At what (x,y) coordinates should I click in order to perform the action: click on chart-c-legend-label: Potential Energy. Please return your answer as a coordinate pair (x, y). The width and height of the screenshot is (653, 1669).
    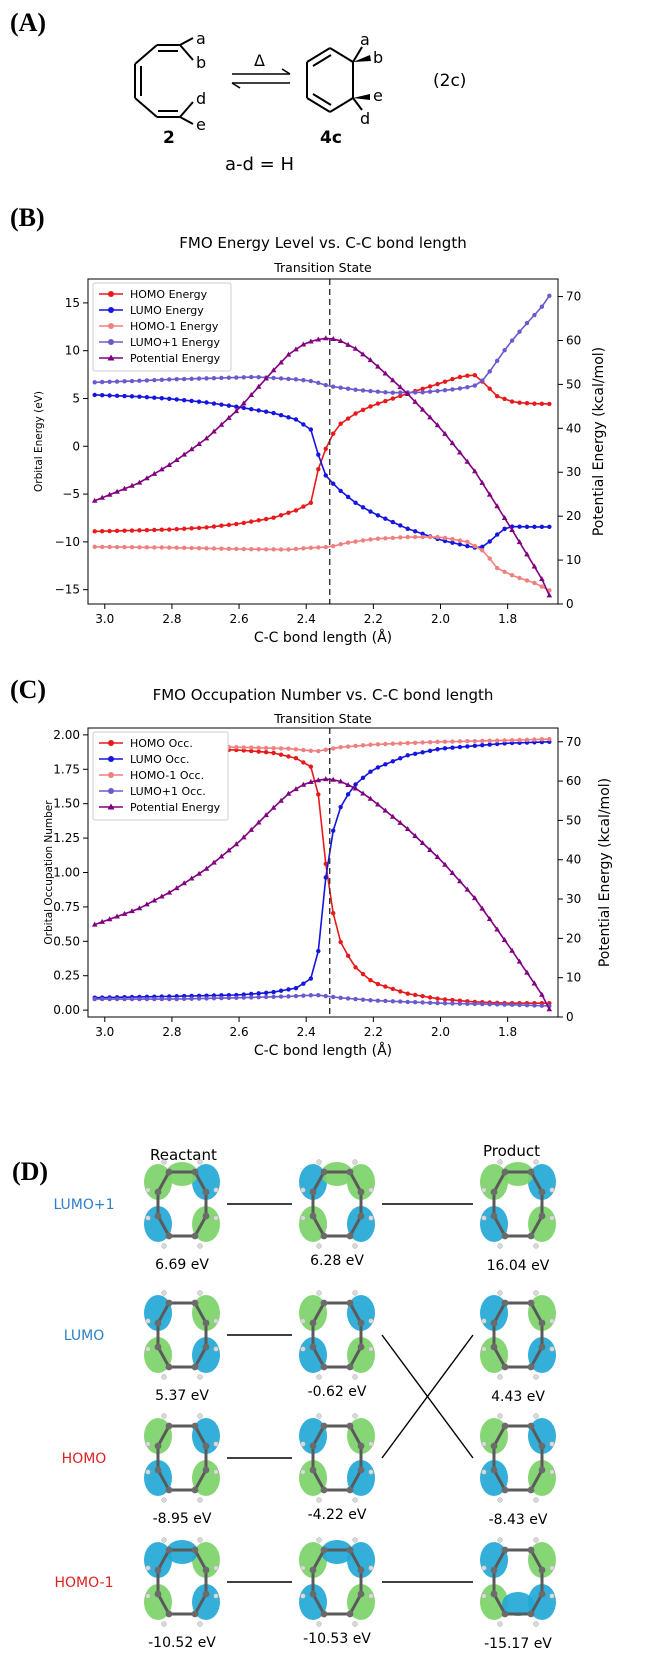
    Looking at the image, I should click on (175, 807).